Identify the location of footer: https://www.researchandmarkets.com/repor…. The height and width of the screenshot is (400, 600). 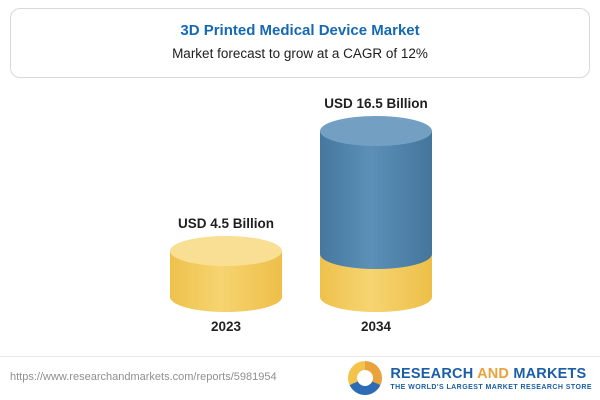
(300, 378).